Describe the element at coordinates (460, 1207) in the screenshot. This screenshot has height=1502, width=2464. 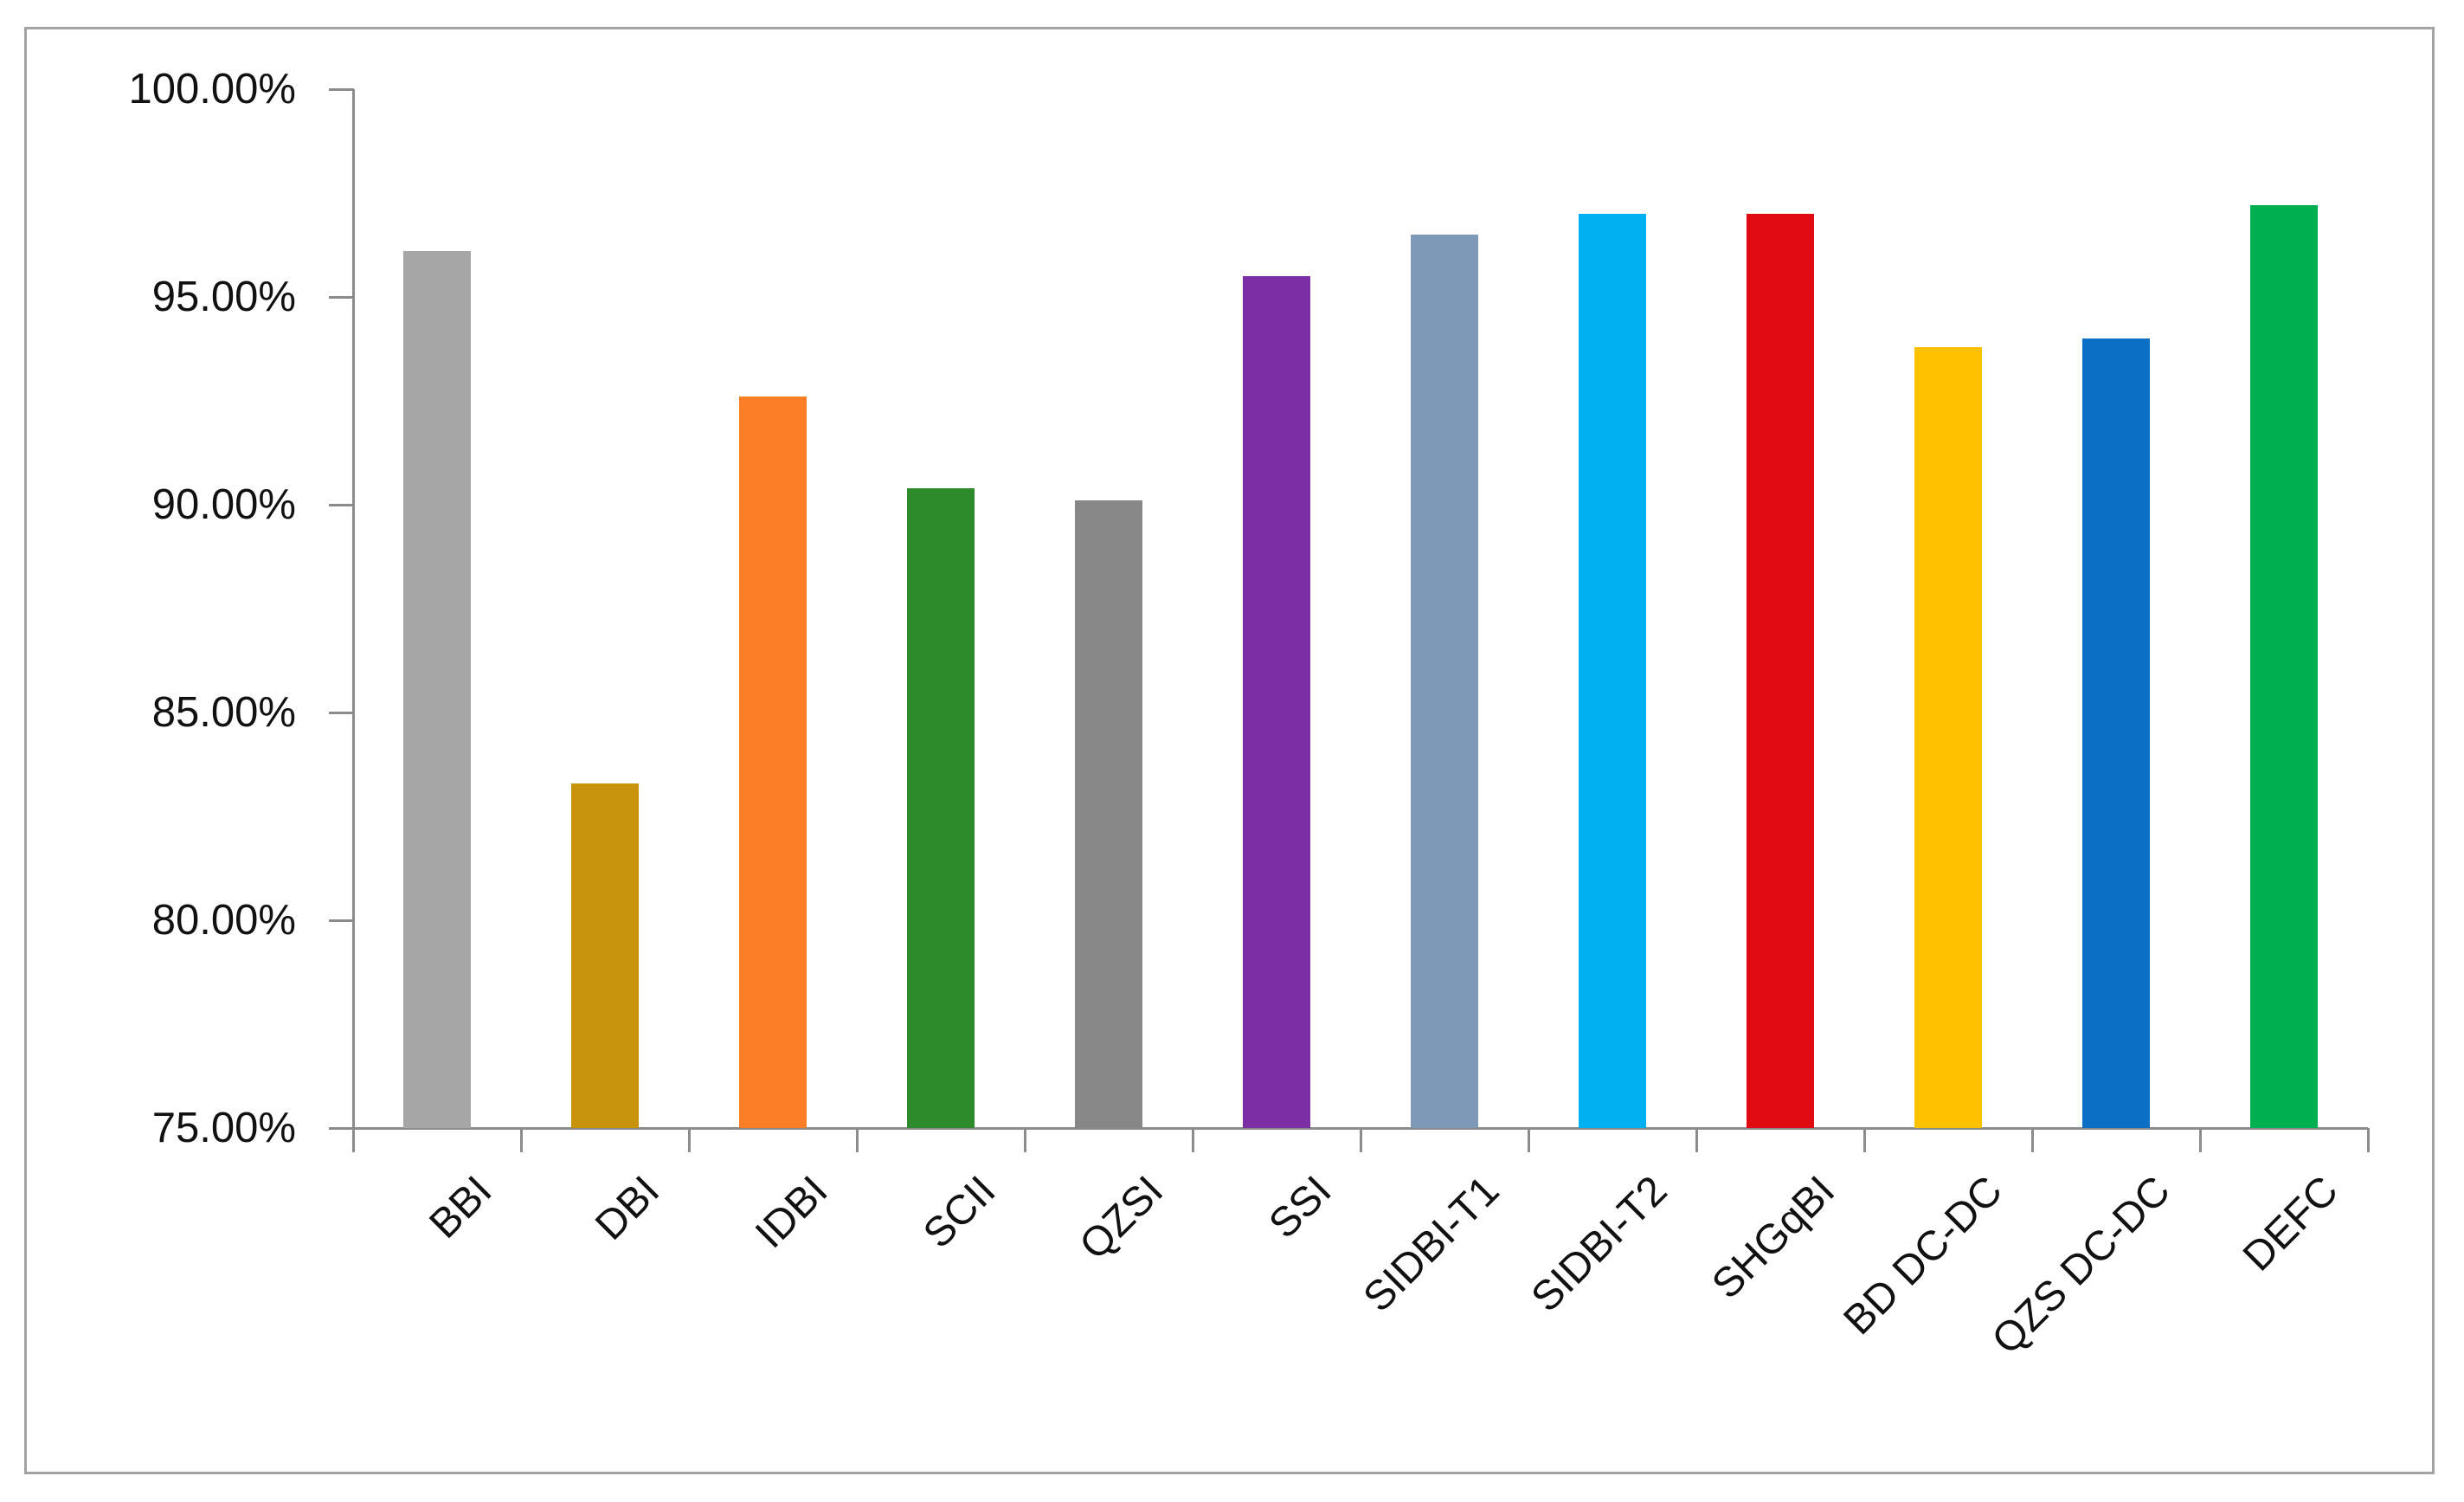
I see `x-tick-label-bbi: BBI` at that location.